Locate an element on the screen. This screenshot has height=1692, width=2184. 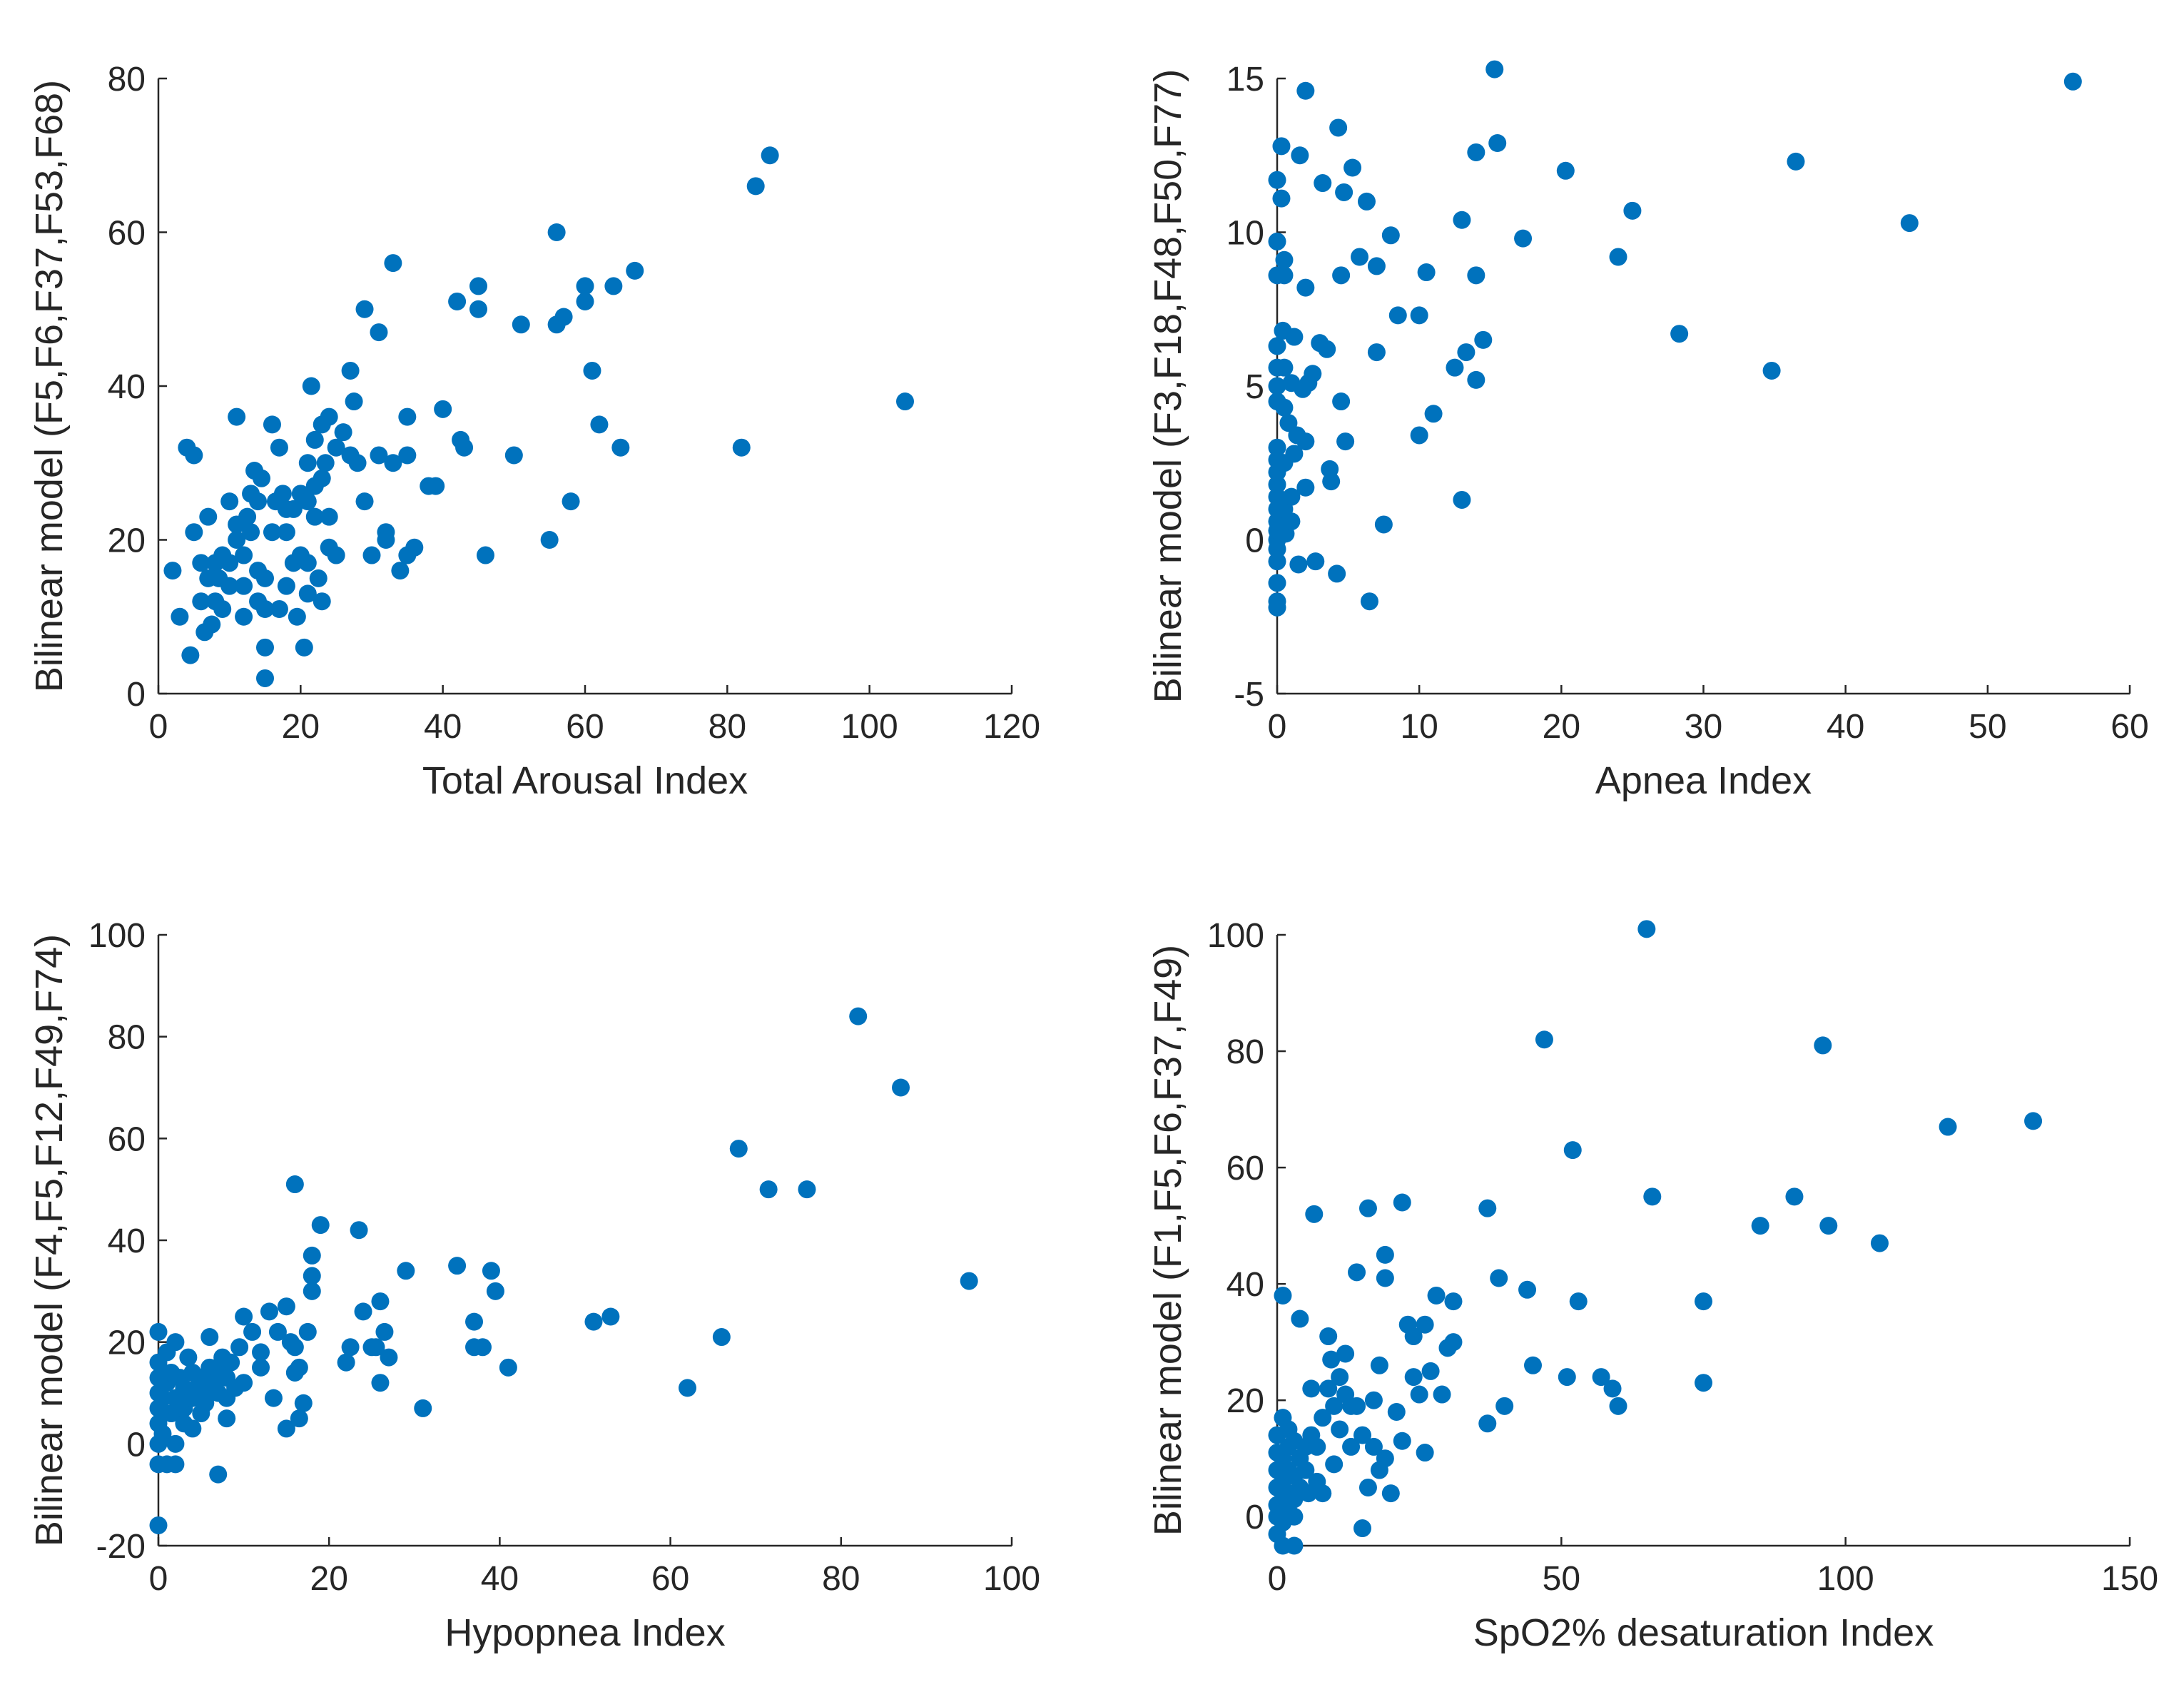
x-tick-label: 40 is located at coordinates (1845, 727).